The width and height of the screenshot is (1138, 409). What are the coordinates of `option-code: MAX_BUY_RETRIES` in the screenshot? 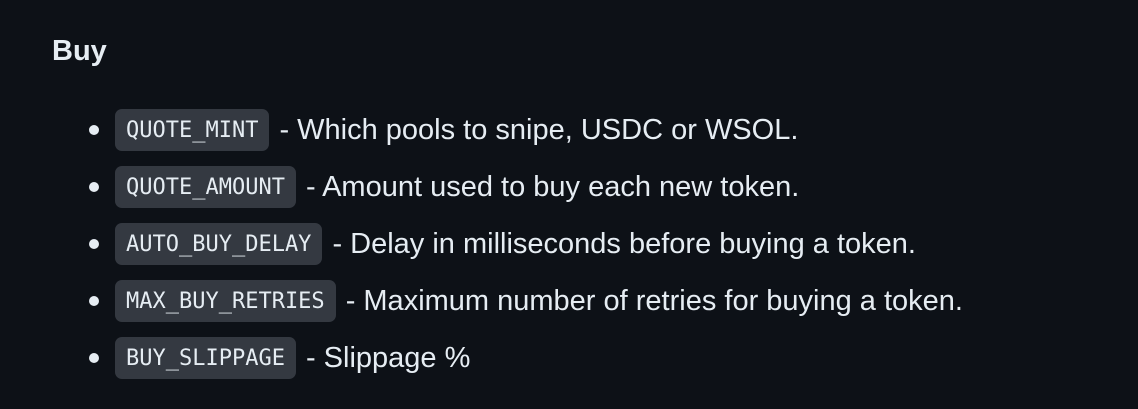 It's located at (225, 301).